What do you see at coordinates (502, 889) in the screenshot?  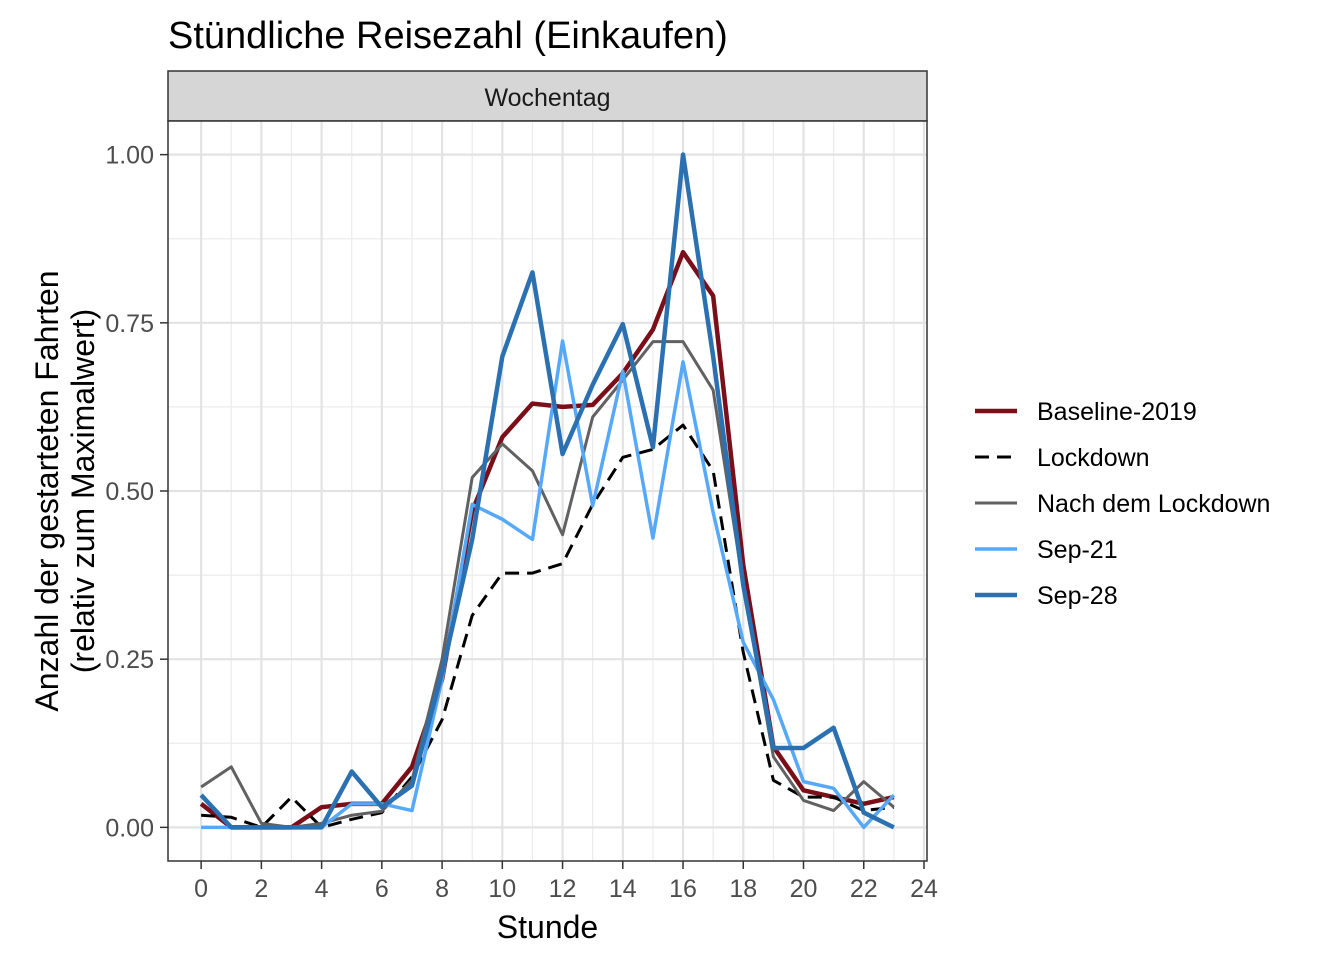 I see `x-tick-label: 10` at bounding box center [502, 889].